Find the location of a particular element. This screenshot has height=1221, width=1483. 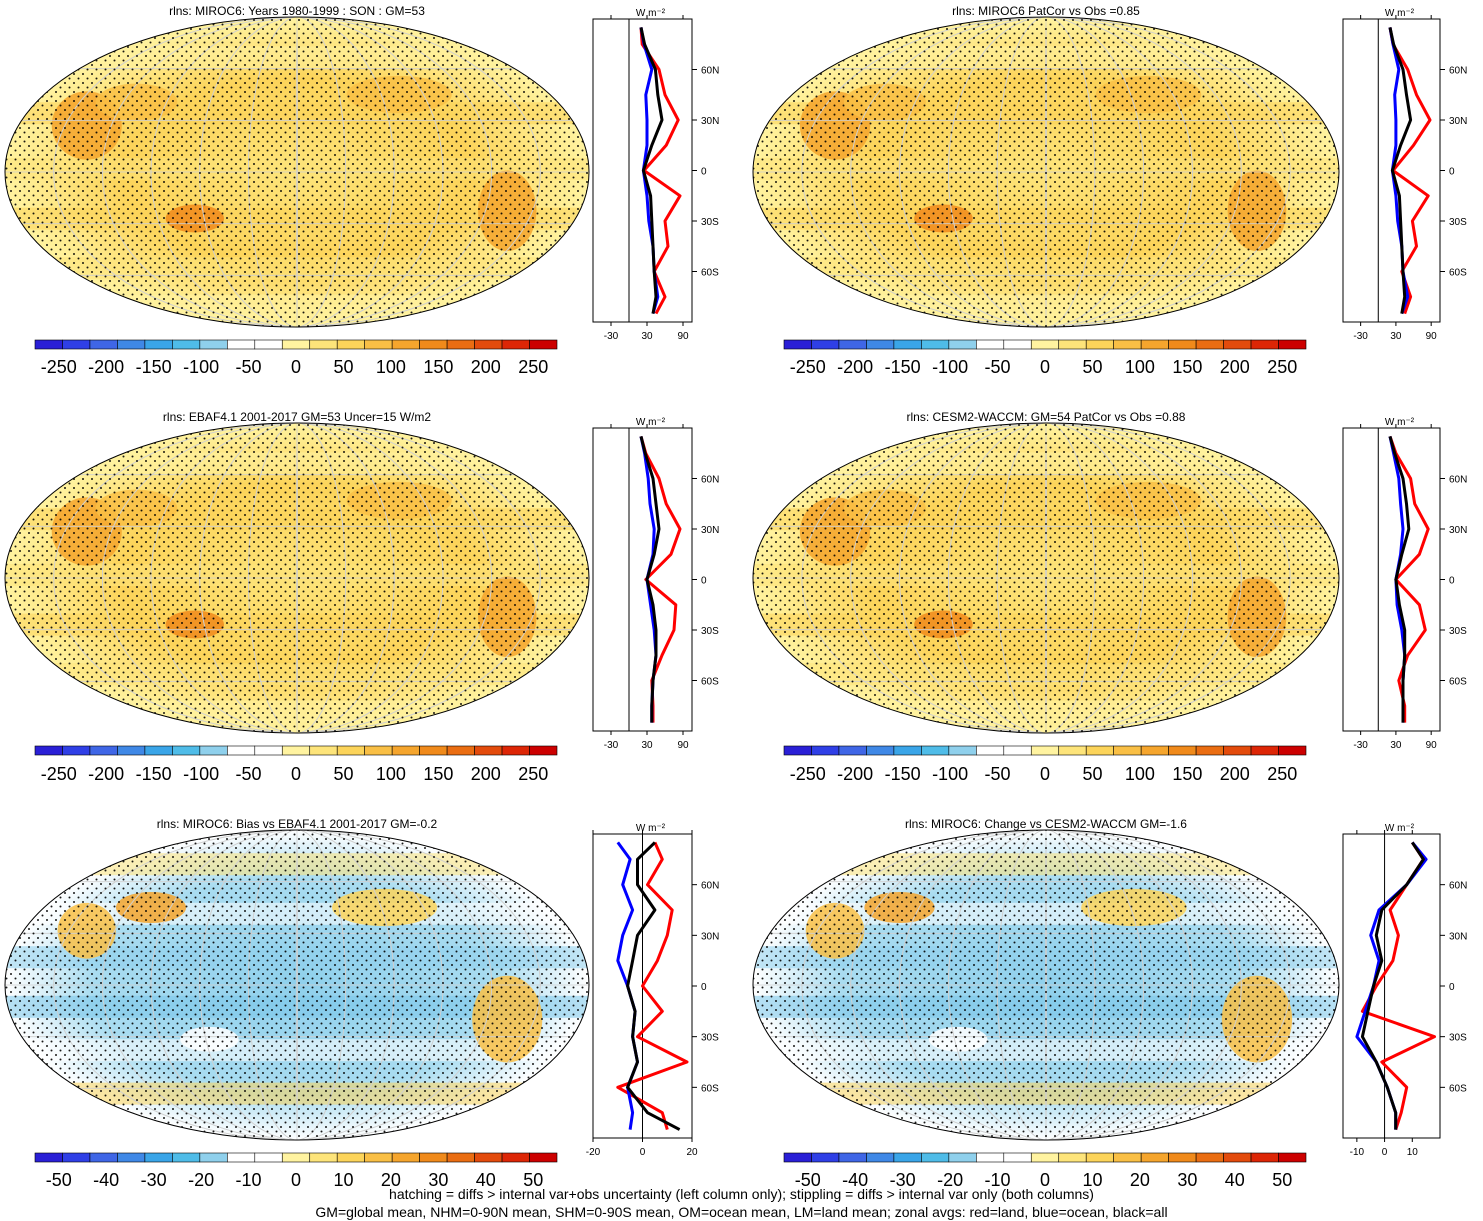

zonal-x-tick: -20 is located at coordinates (593, 1152).